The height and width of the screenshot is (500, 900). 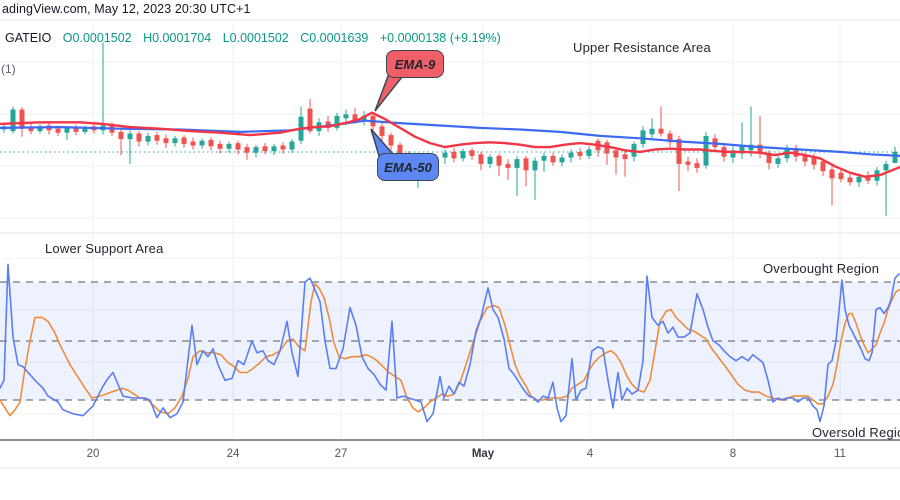 What do you see at coordinates (483, 454) in the screenshot?
I see `x-axis-tick-label: May` at bounding box center [483, 454].